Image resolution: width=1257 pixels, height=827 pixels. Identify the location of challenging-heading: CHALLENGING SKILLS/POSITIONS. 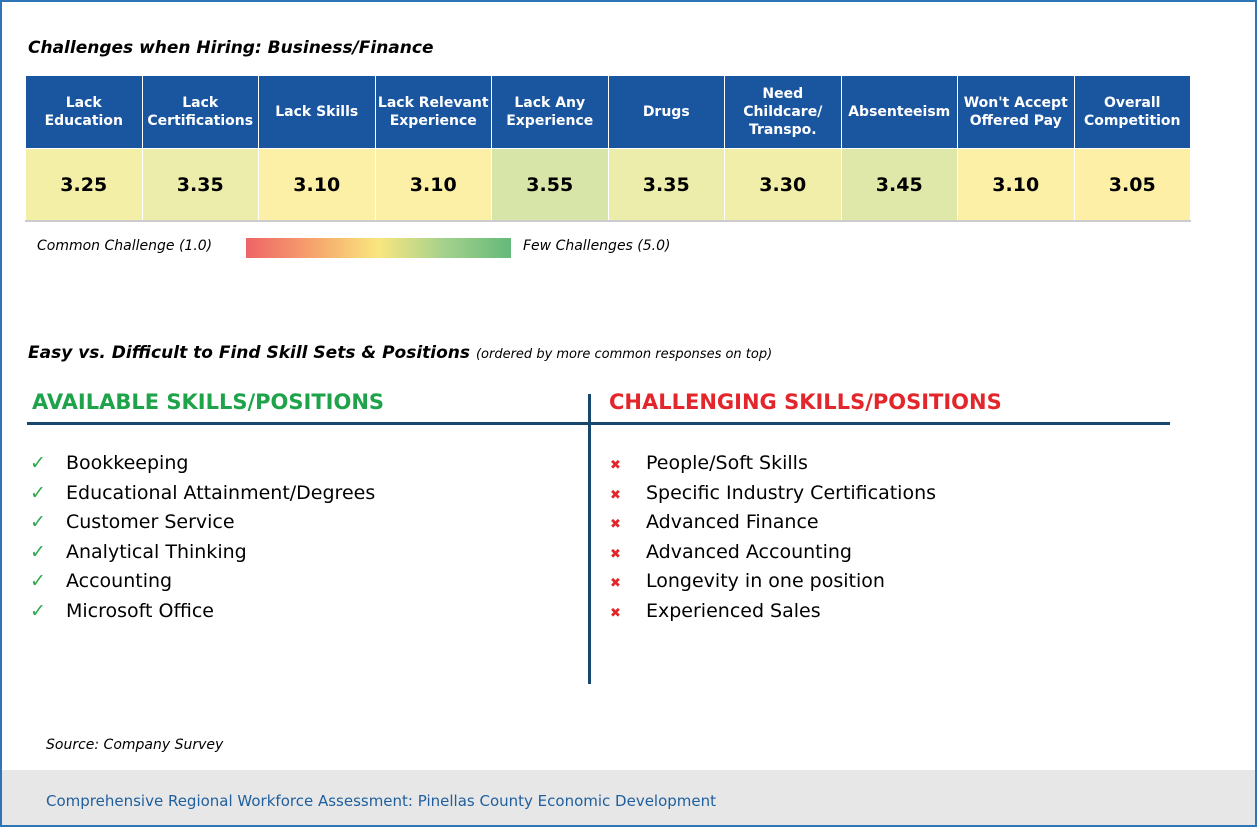
(805, 402).